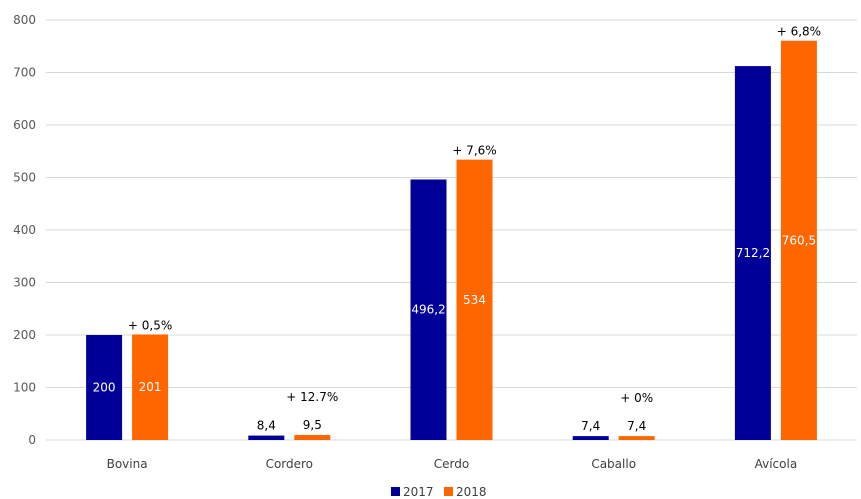  What do you see at coordinates (24, 125) in the screenshot?
I see `y-tick-label: 600` at bounding box center [24, 125].